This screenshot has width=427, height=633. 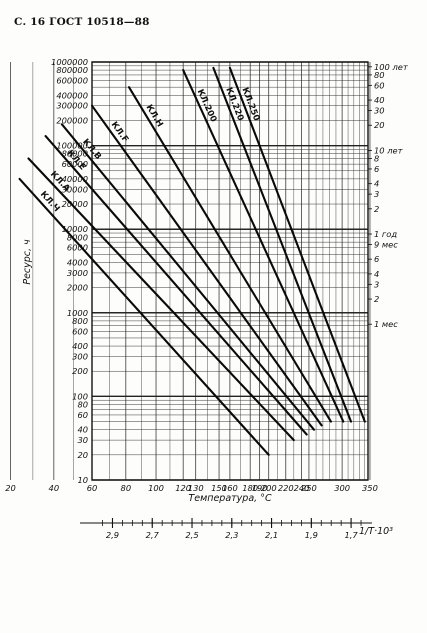 I want to click on x2-axis-label: 1/T·10³, so click(x=376, y=531).